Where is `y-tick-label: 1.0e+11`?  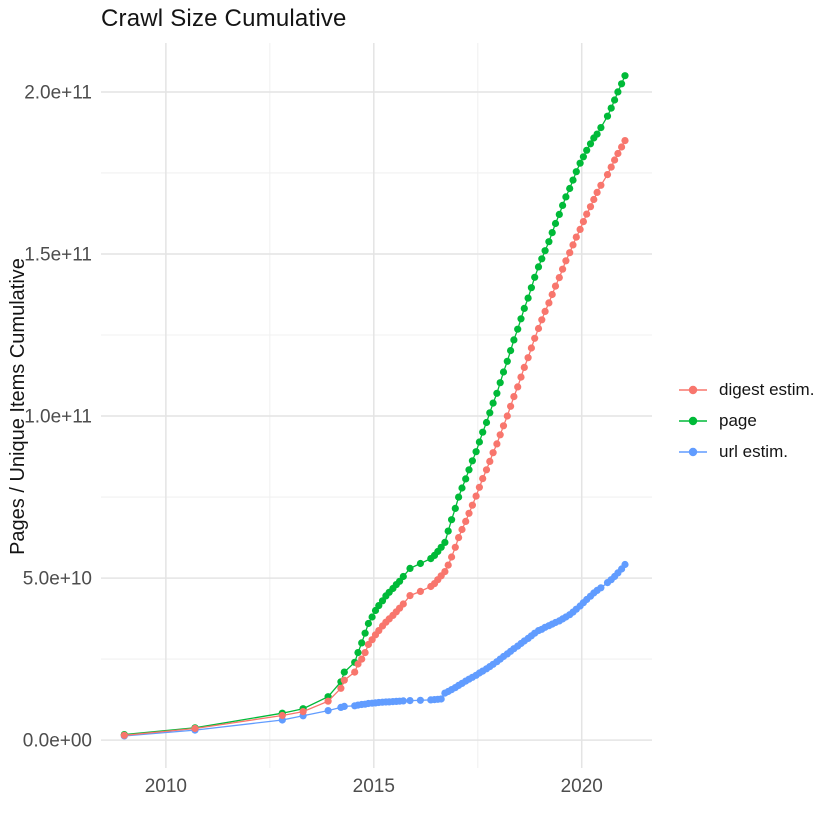
y-tick-label: 1.0e+11 is located at coordinates (58, 417).